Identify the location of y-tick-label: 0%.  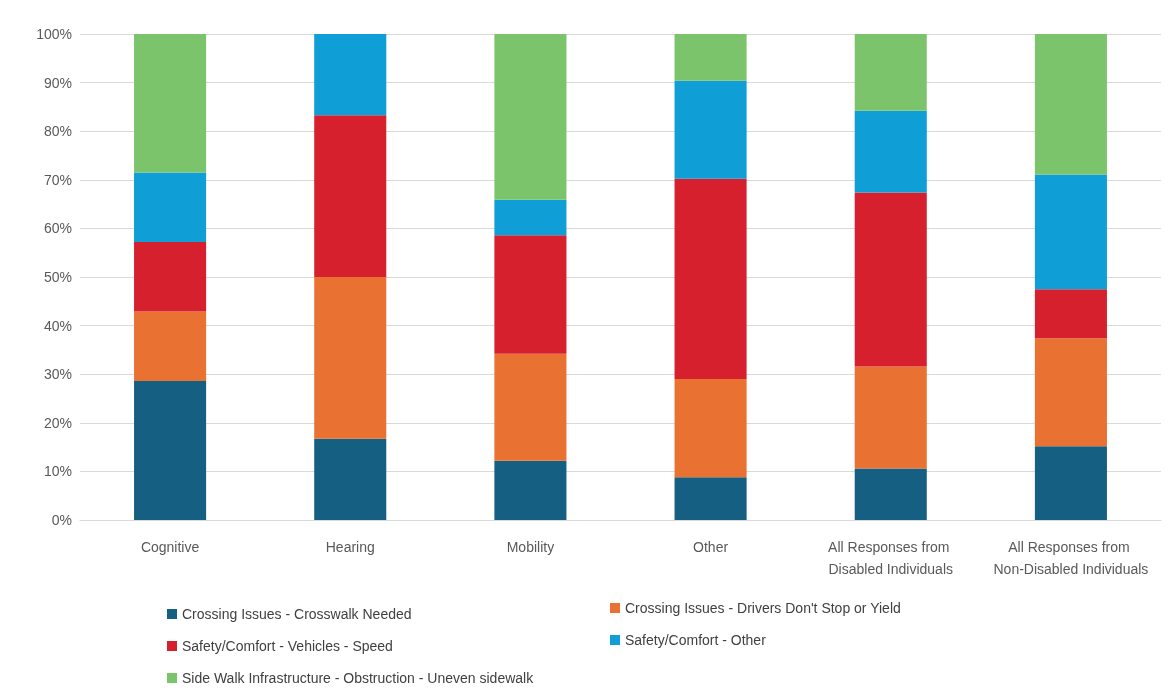
(61, 520).